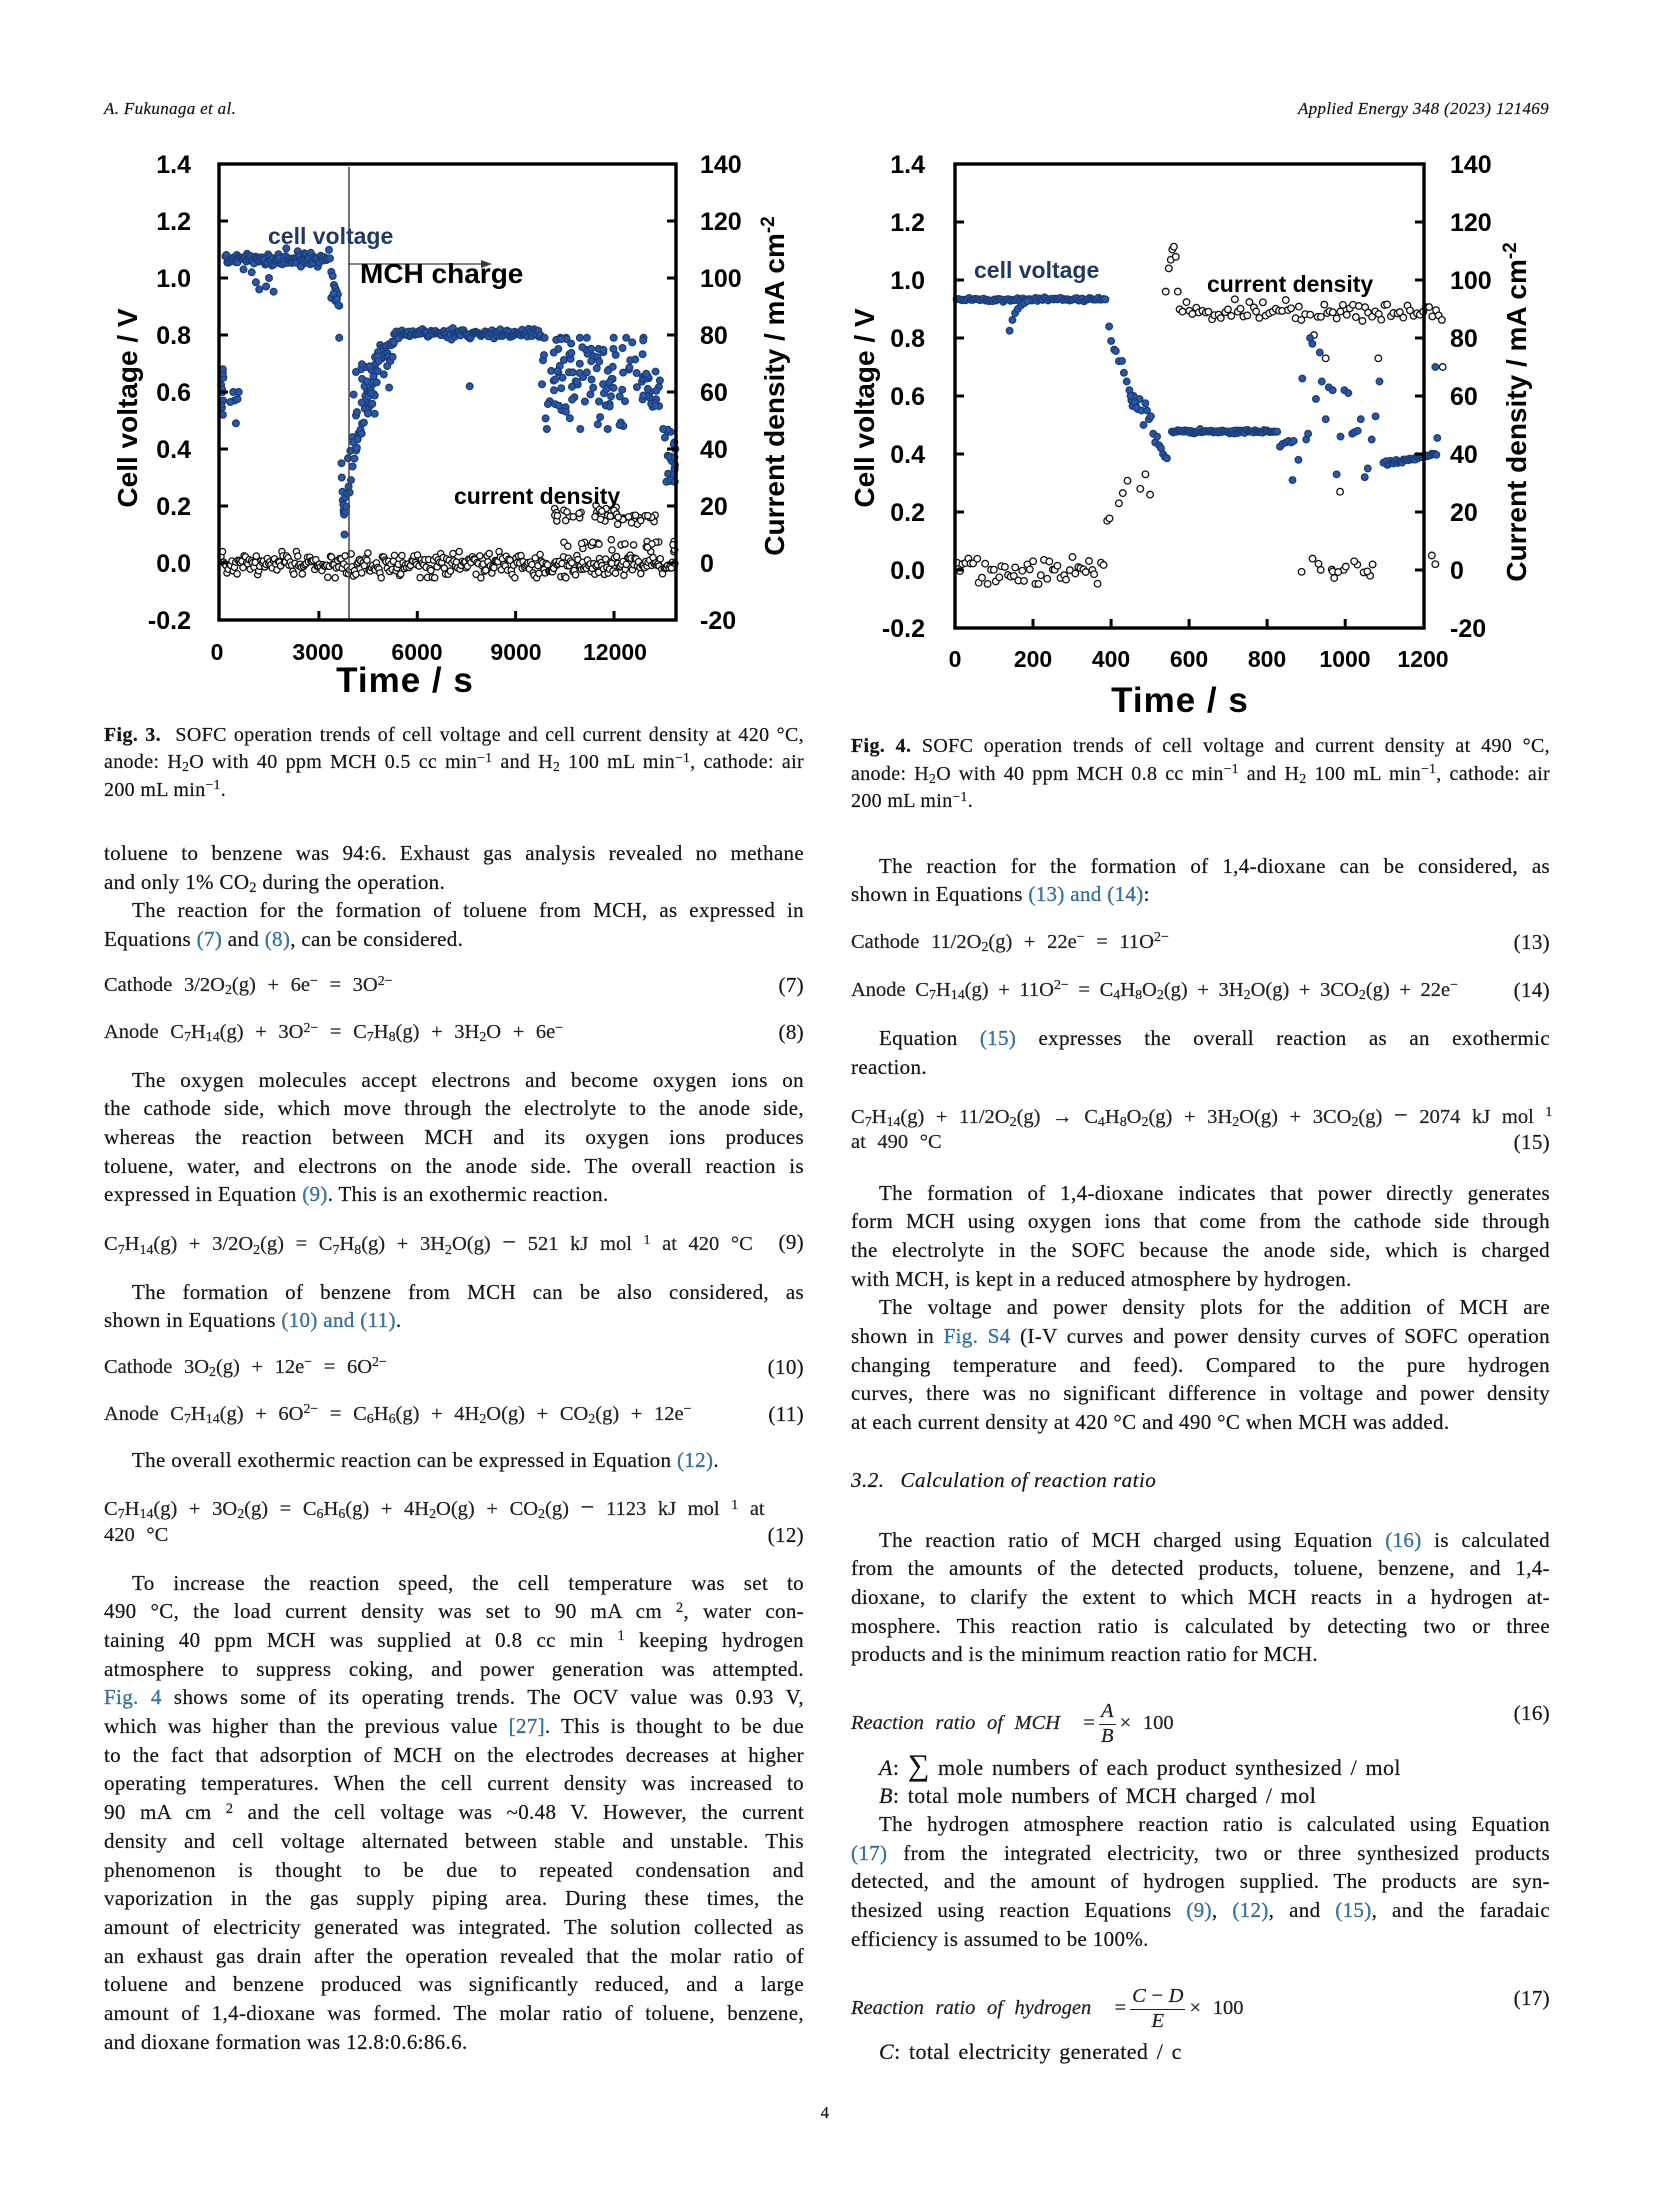 The image size is (1654, 2205). I want to click on svg-text: 600, so click(1189, 659).